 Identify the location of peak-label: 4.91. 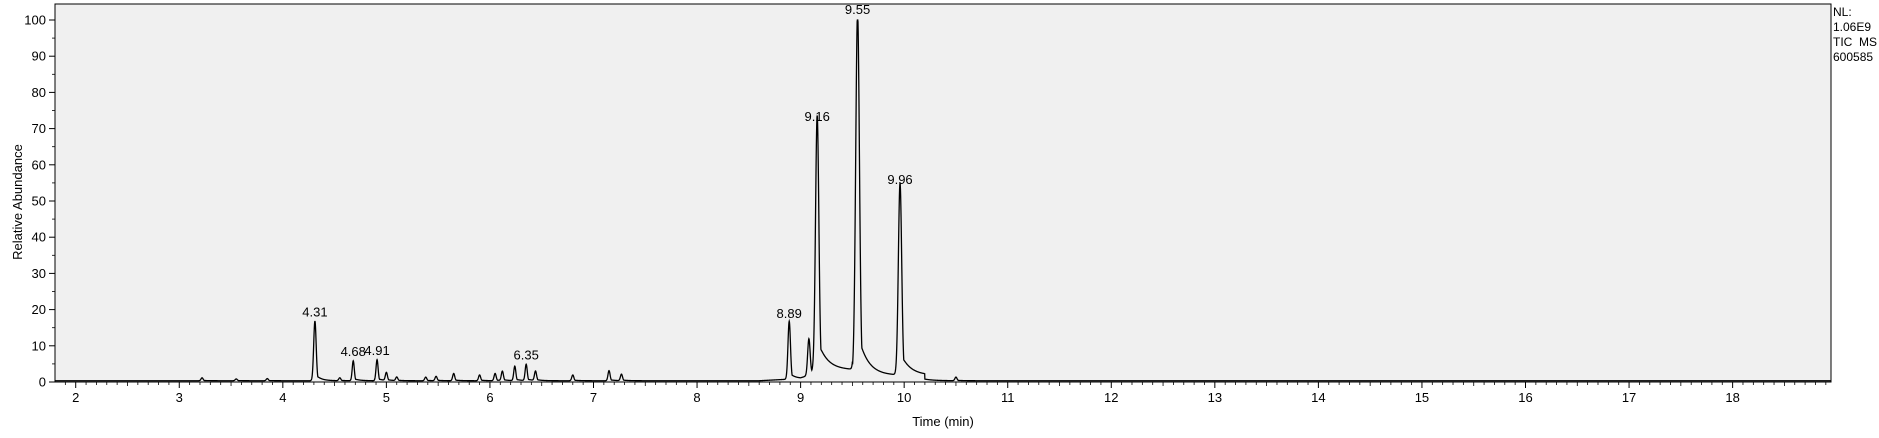
(376, 350).